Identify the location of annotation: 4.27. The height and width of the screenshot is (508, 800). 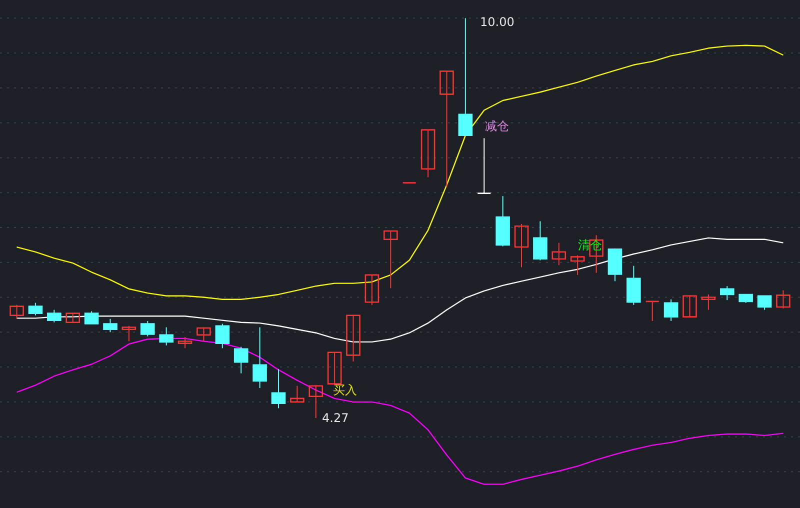
(335, 418).